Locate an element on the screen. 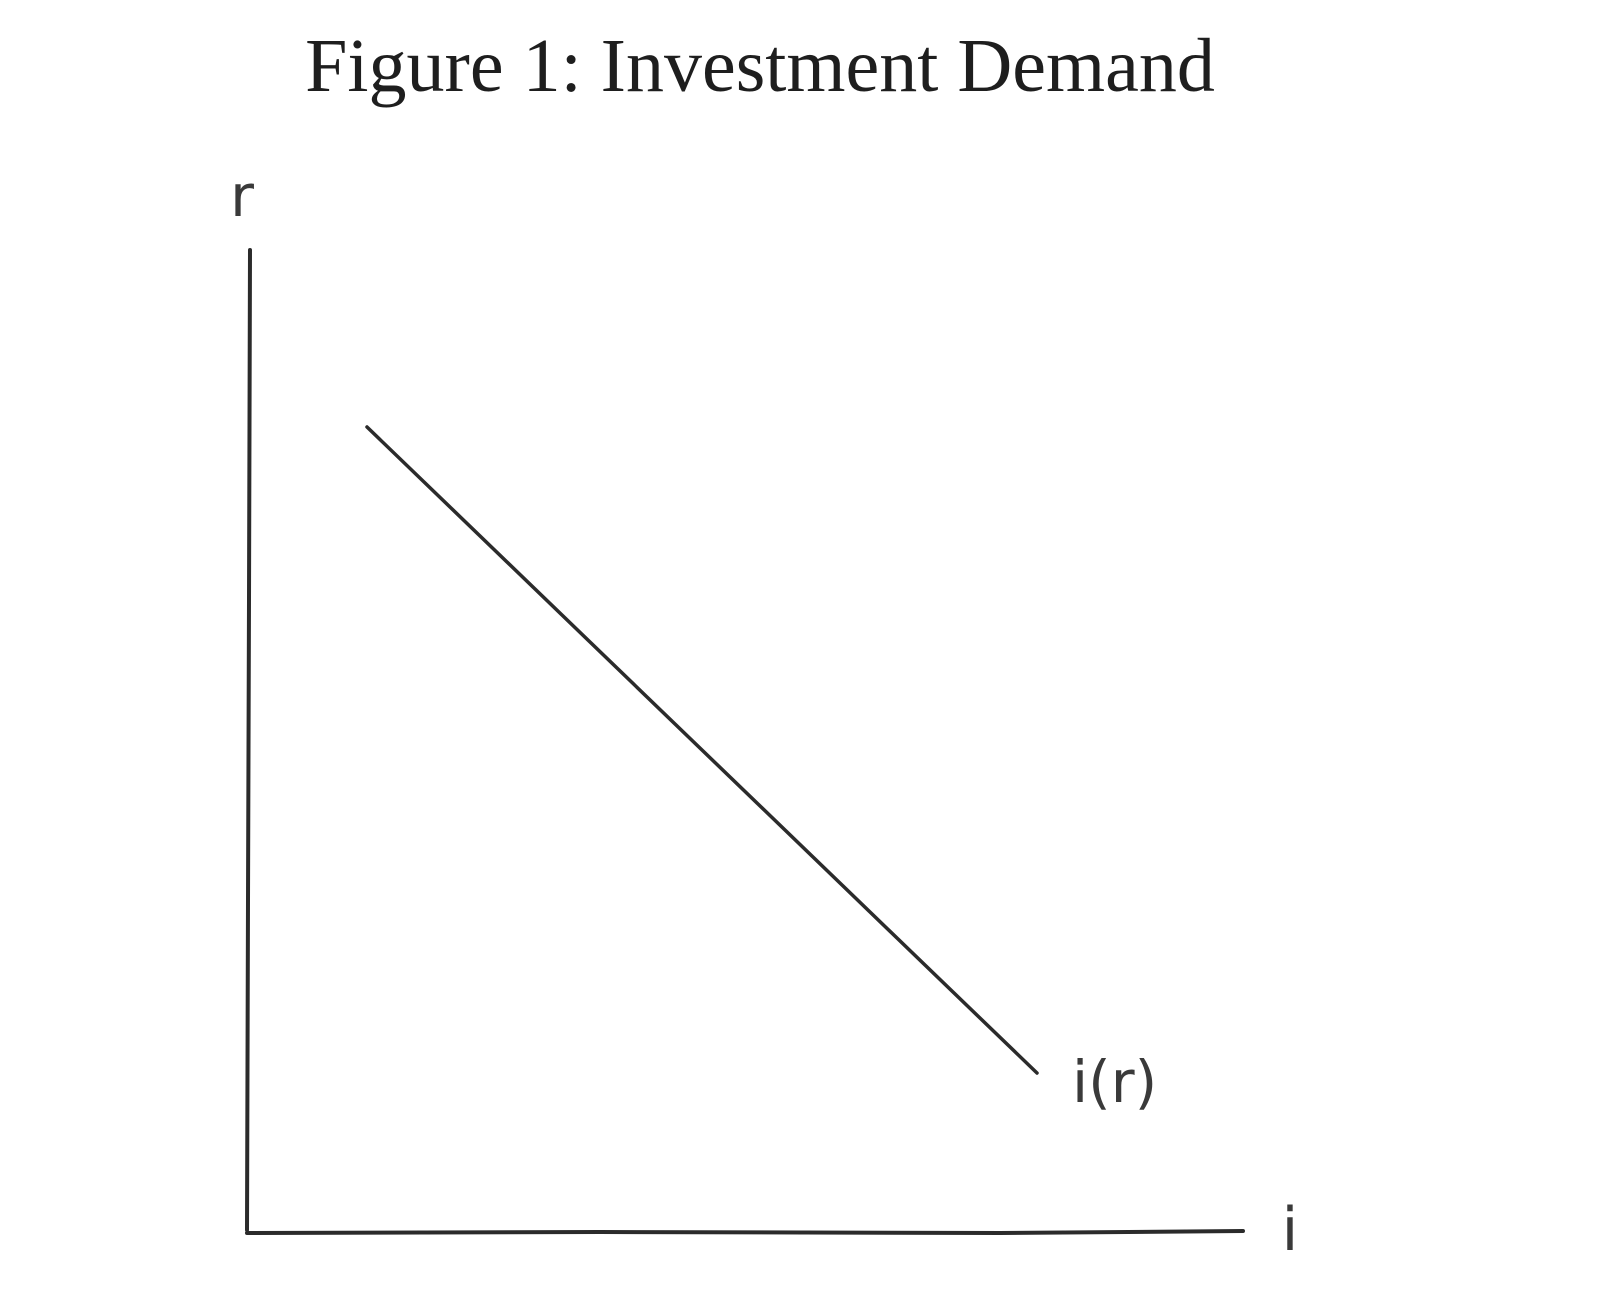 This screenshot has height=1302, width=1610. y-axis is located at coordinates (248, 740).